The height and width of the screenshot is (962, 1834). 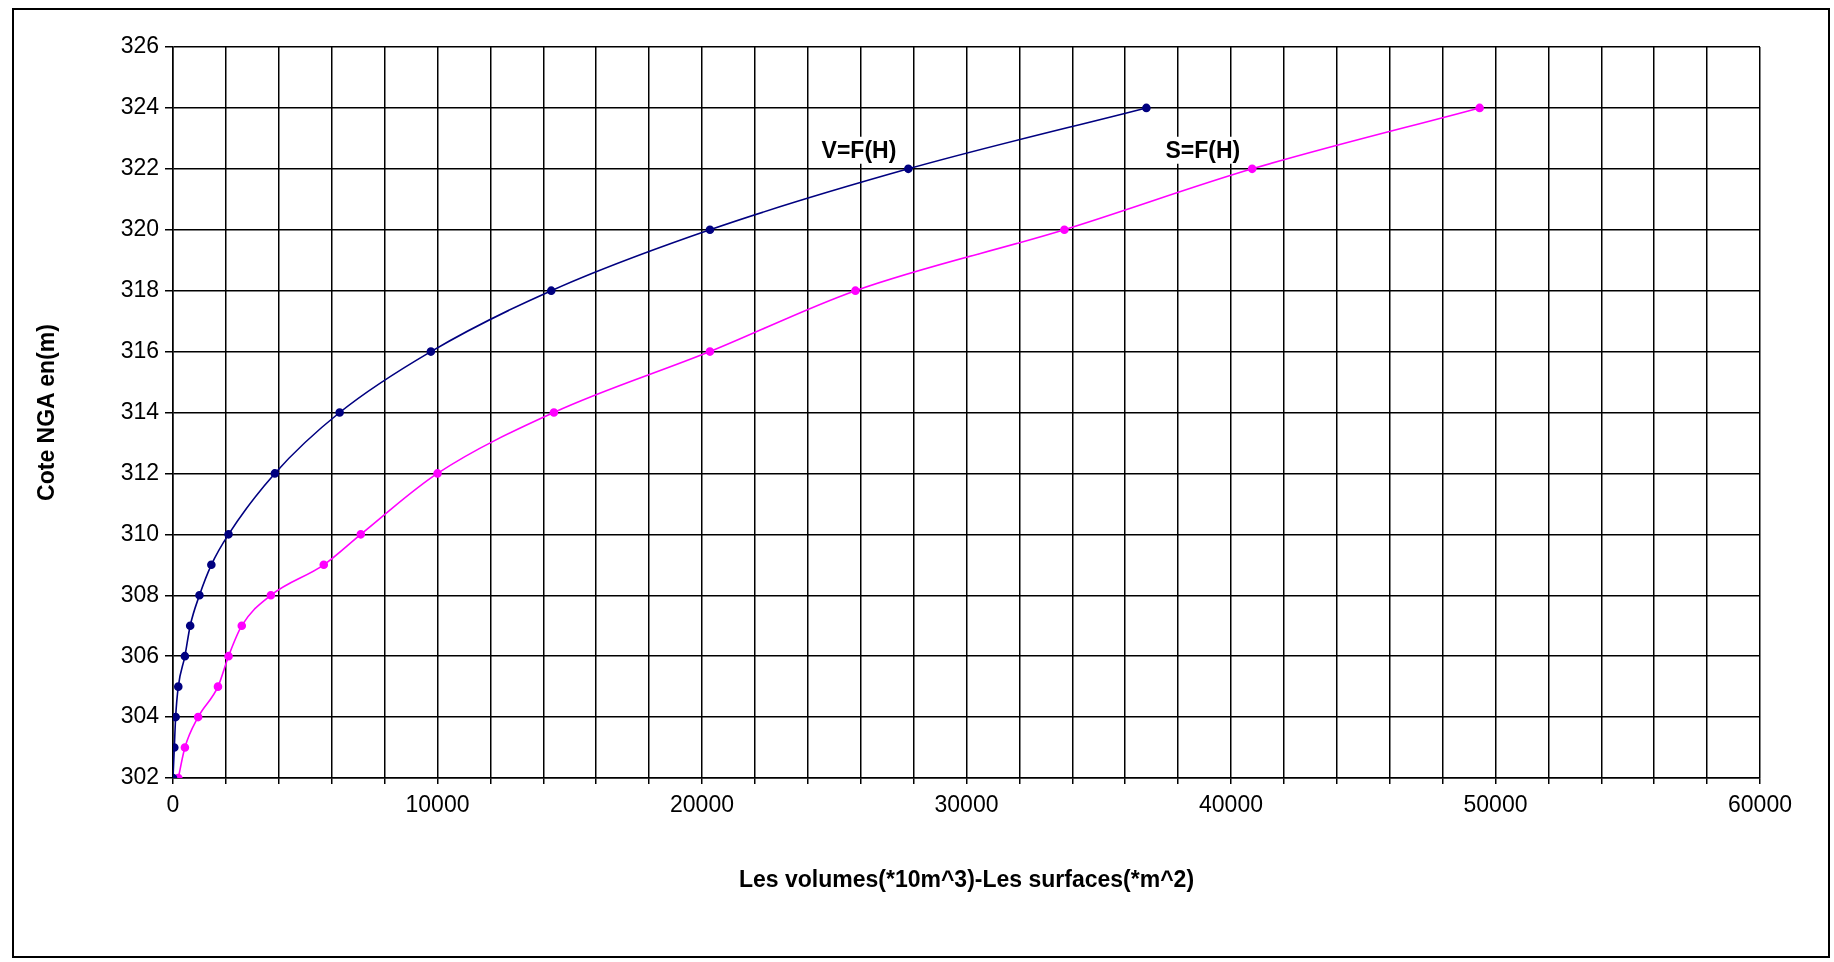 I want to click on y-tick-label: 322, so click(x=139, y=167).